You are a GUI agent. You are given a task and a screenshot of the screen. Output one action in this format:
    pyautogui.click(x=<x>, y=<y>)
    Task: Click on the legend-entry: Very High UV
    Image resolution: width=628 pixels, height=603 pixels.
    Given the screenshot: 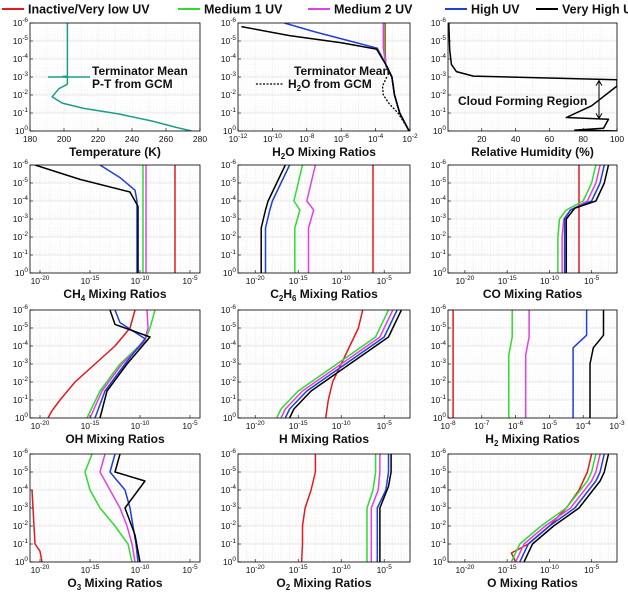 What is the action you would take?
    pyautogui.click(x=582, y=10)
    